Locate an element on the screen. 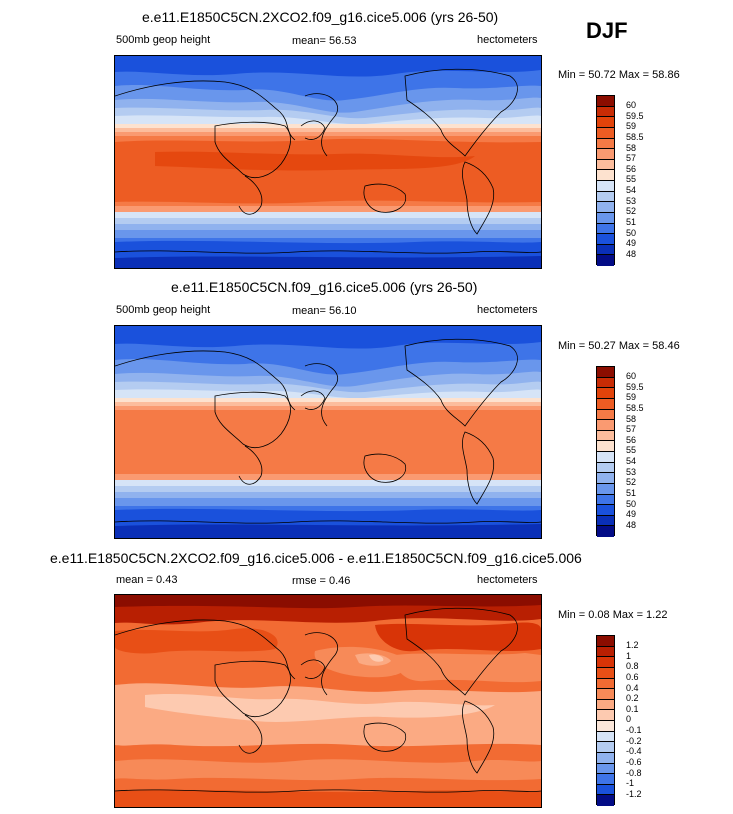  panel-2-colorbar is located at coordinates (605, 451).